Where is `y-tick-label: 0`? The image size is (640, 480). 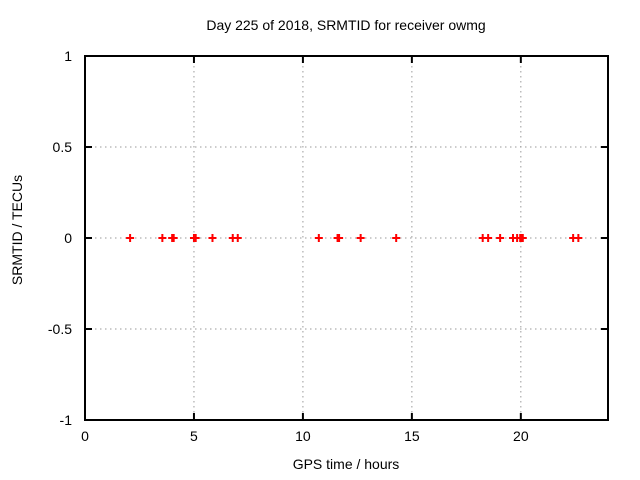
y-tick-label: 0 is located at coordinates (68, 238).